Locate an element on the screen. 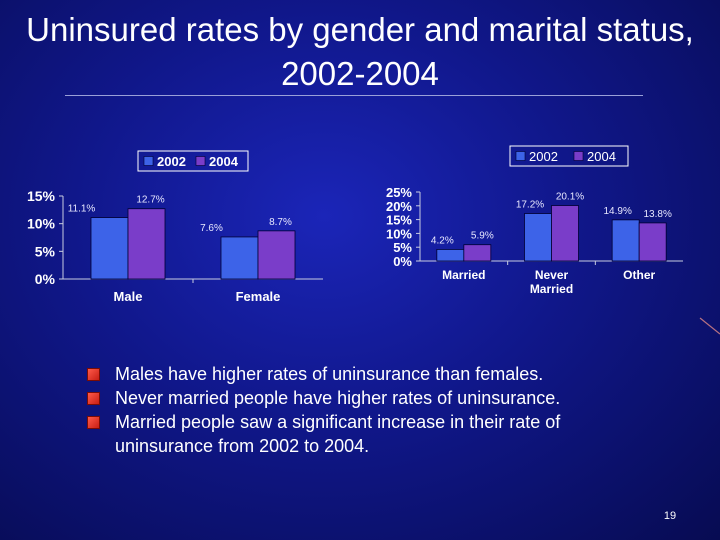 The width and height of the screenshot is (720, 540). bar-2002-female is located at coordinates (239, 258).